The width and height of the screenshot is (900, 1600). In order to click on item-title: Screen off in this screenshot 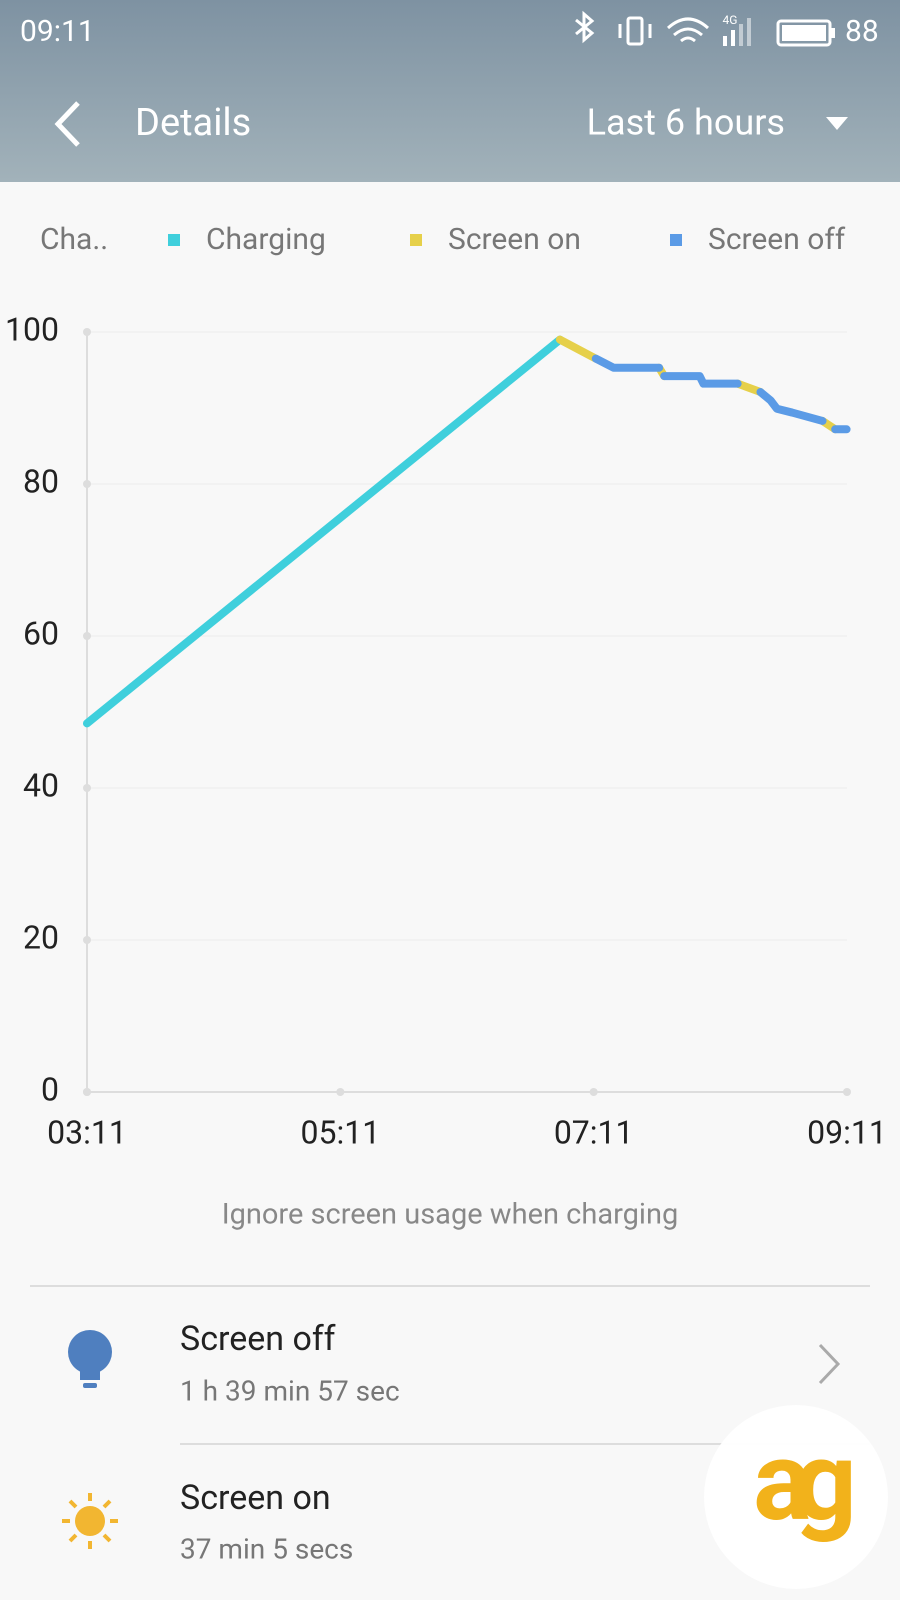, I will do `click(258, 1339)`.